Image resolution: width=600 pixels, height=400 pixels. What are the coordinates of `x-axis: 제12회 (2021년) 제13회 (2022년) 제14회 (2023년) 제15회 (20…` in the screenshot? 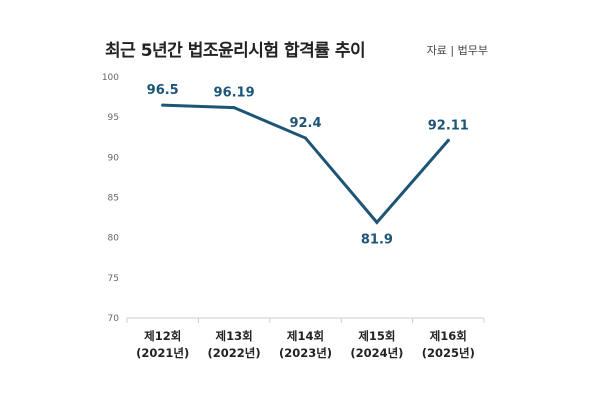 It's located at (305, 338).